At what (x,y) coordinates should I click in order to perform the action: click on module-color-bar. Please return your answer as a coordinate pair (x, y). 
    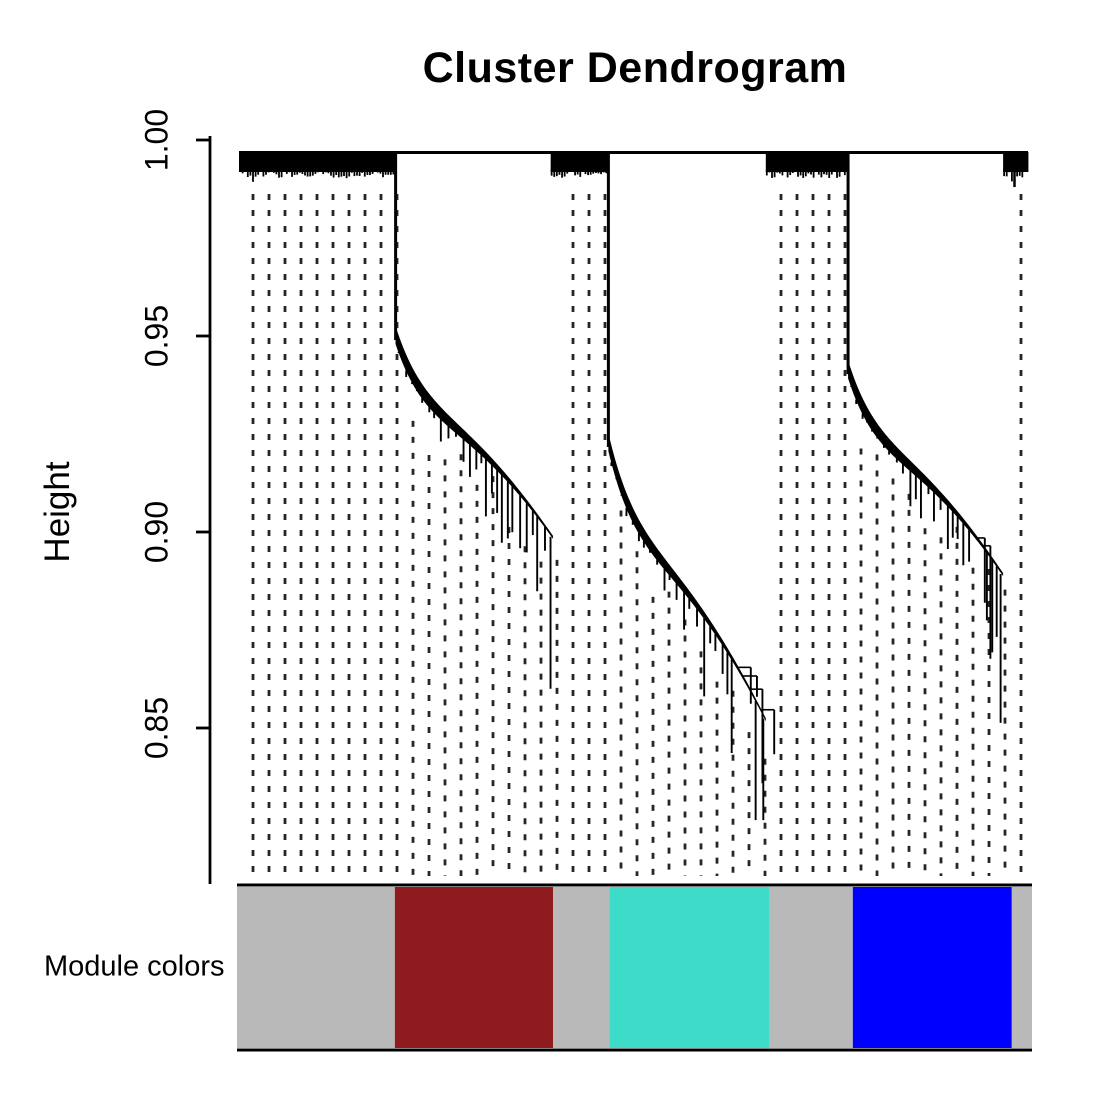
    Looking at the image, I should click on (634, 967).